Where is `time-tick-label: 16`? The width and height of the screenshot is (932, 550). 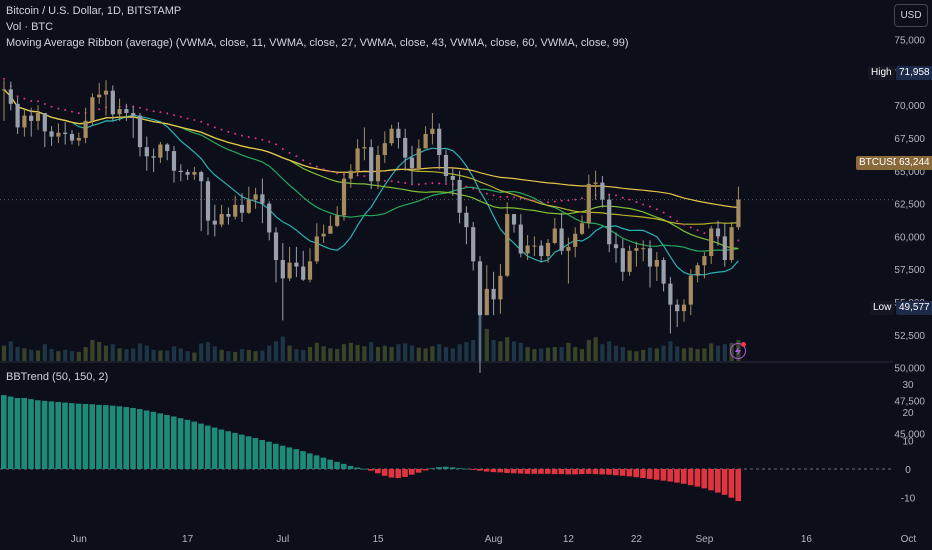
time-tick-label: 16 is located at coordinates (807, 539).